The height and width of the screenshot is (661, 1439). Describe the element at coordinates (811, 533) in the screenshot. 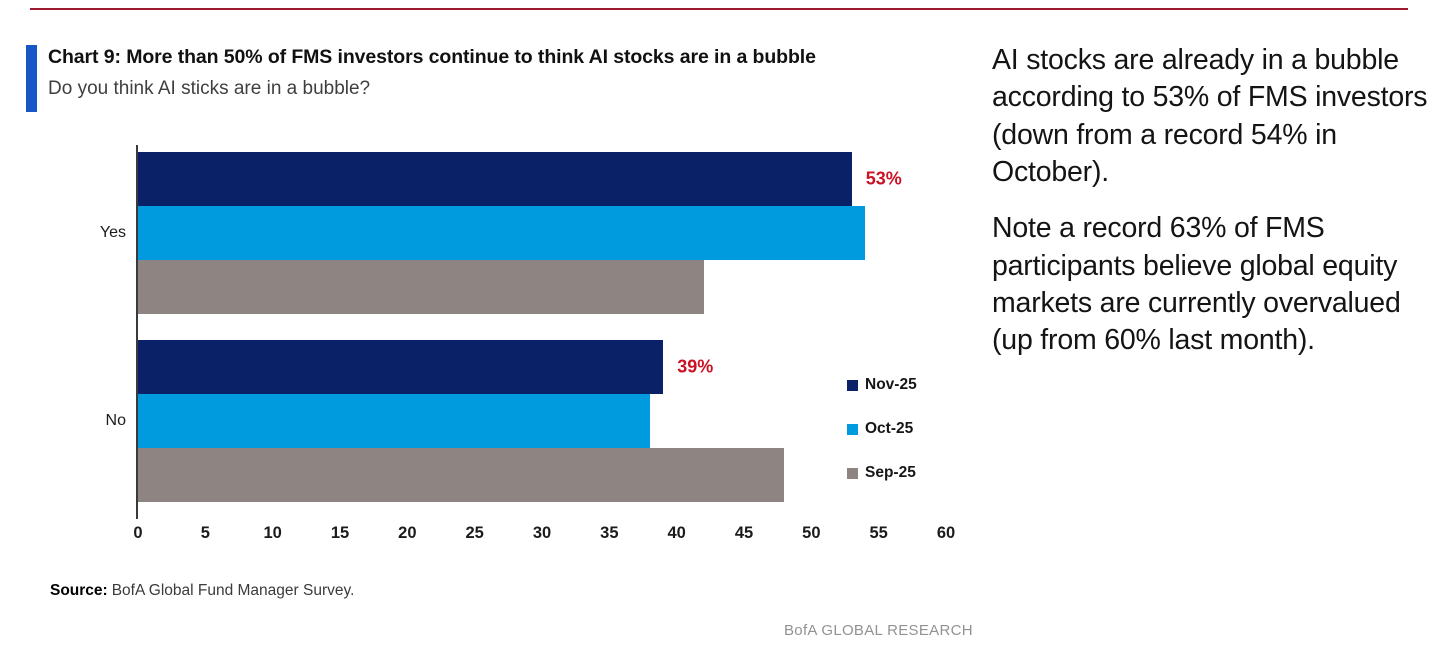

I see `x-tick-50: 50` at that location.